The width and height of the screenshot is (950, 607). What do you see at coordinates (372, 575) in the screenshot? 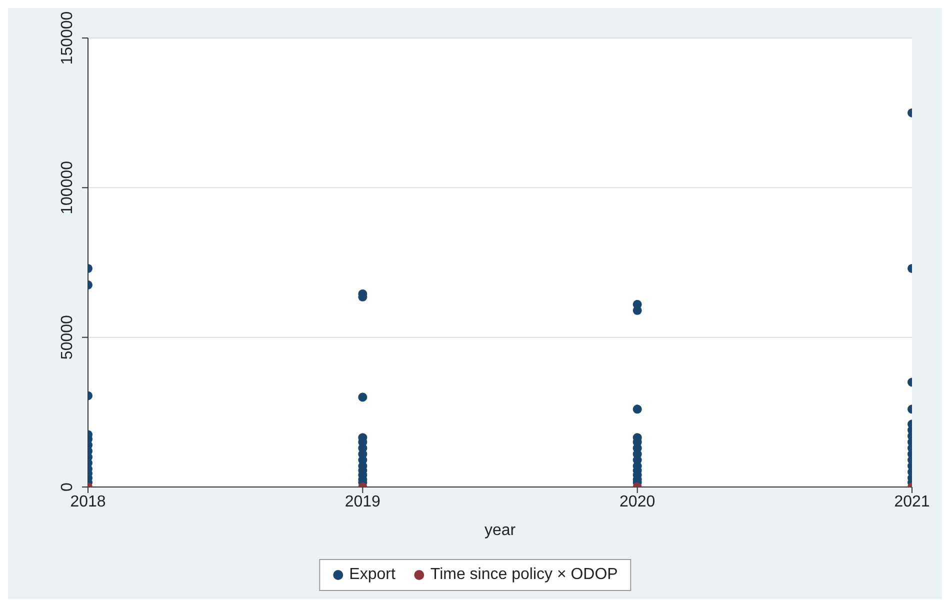
I see `legend-label: Export` at bounding box center [372, 575].